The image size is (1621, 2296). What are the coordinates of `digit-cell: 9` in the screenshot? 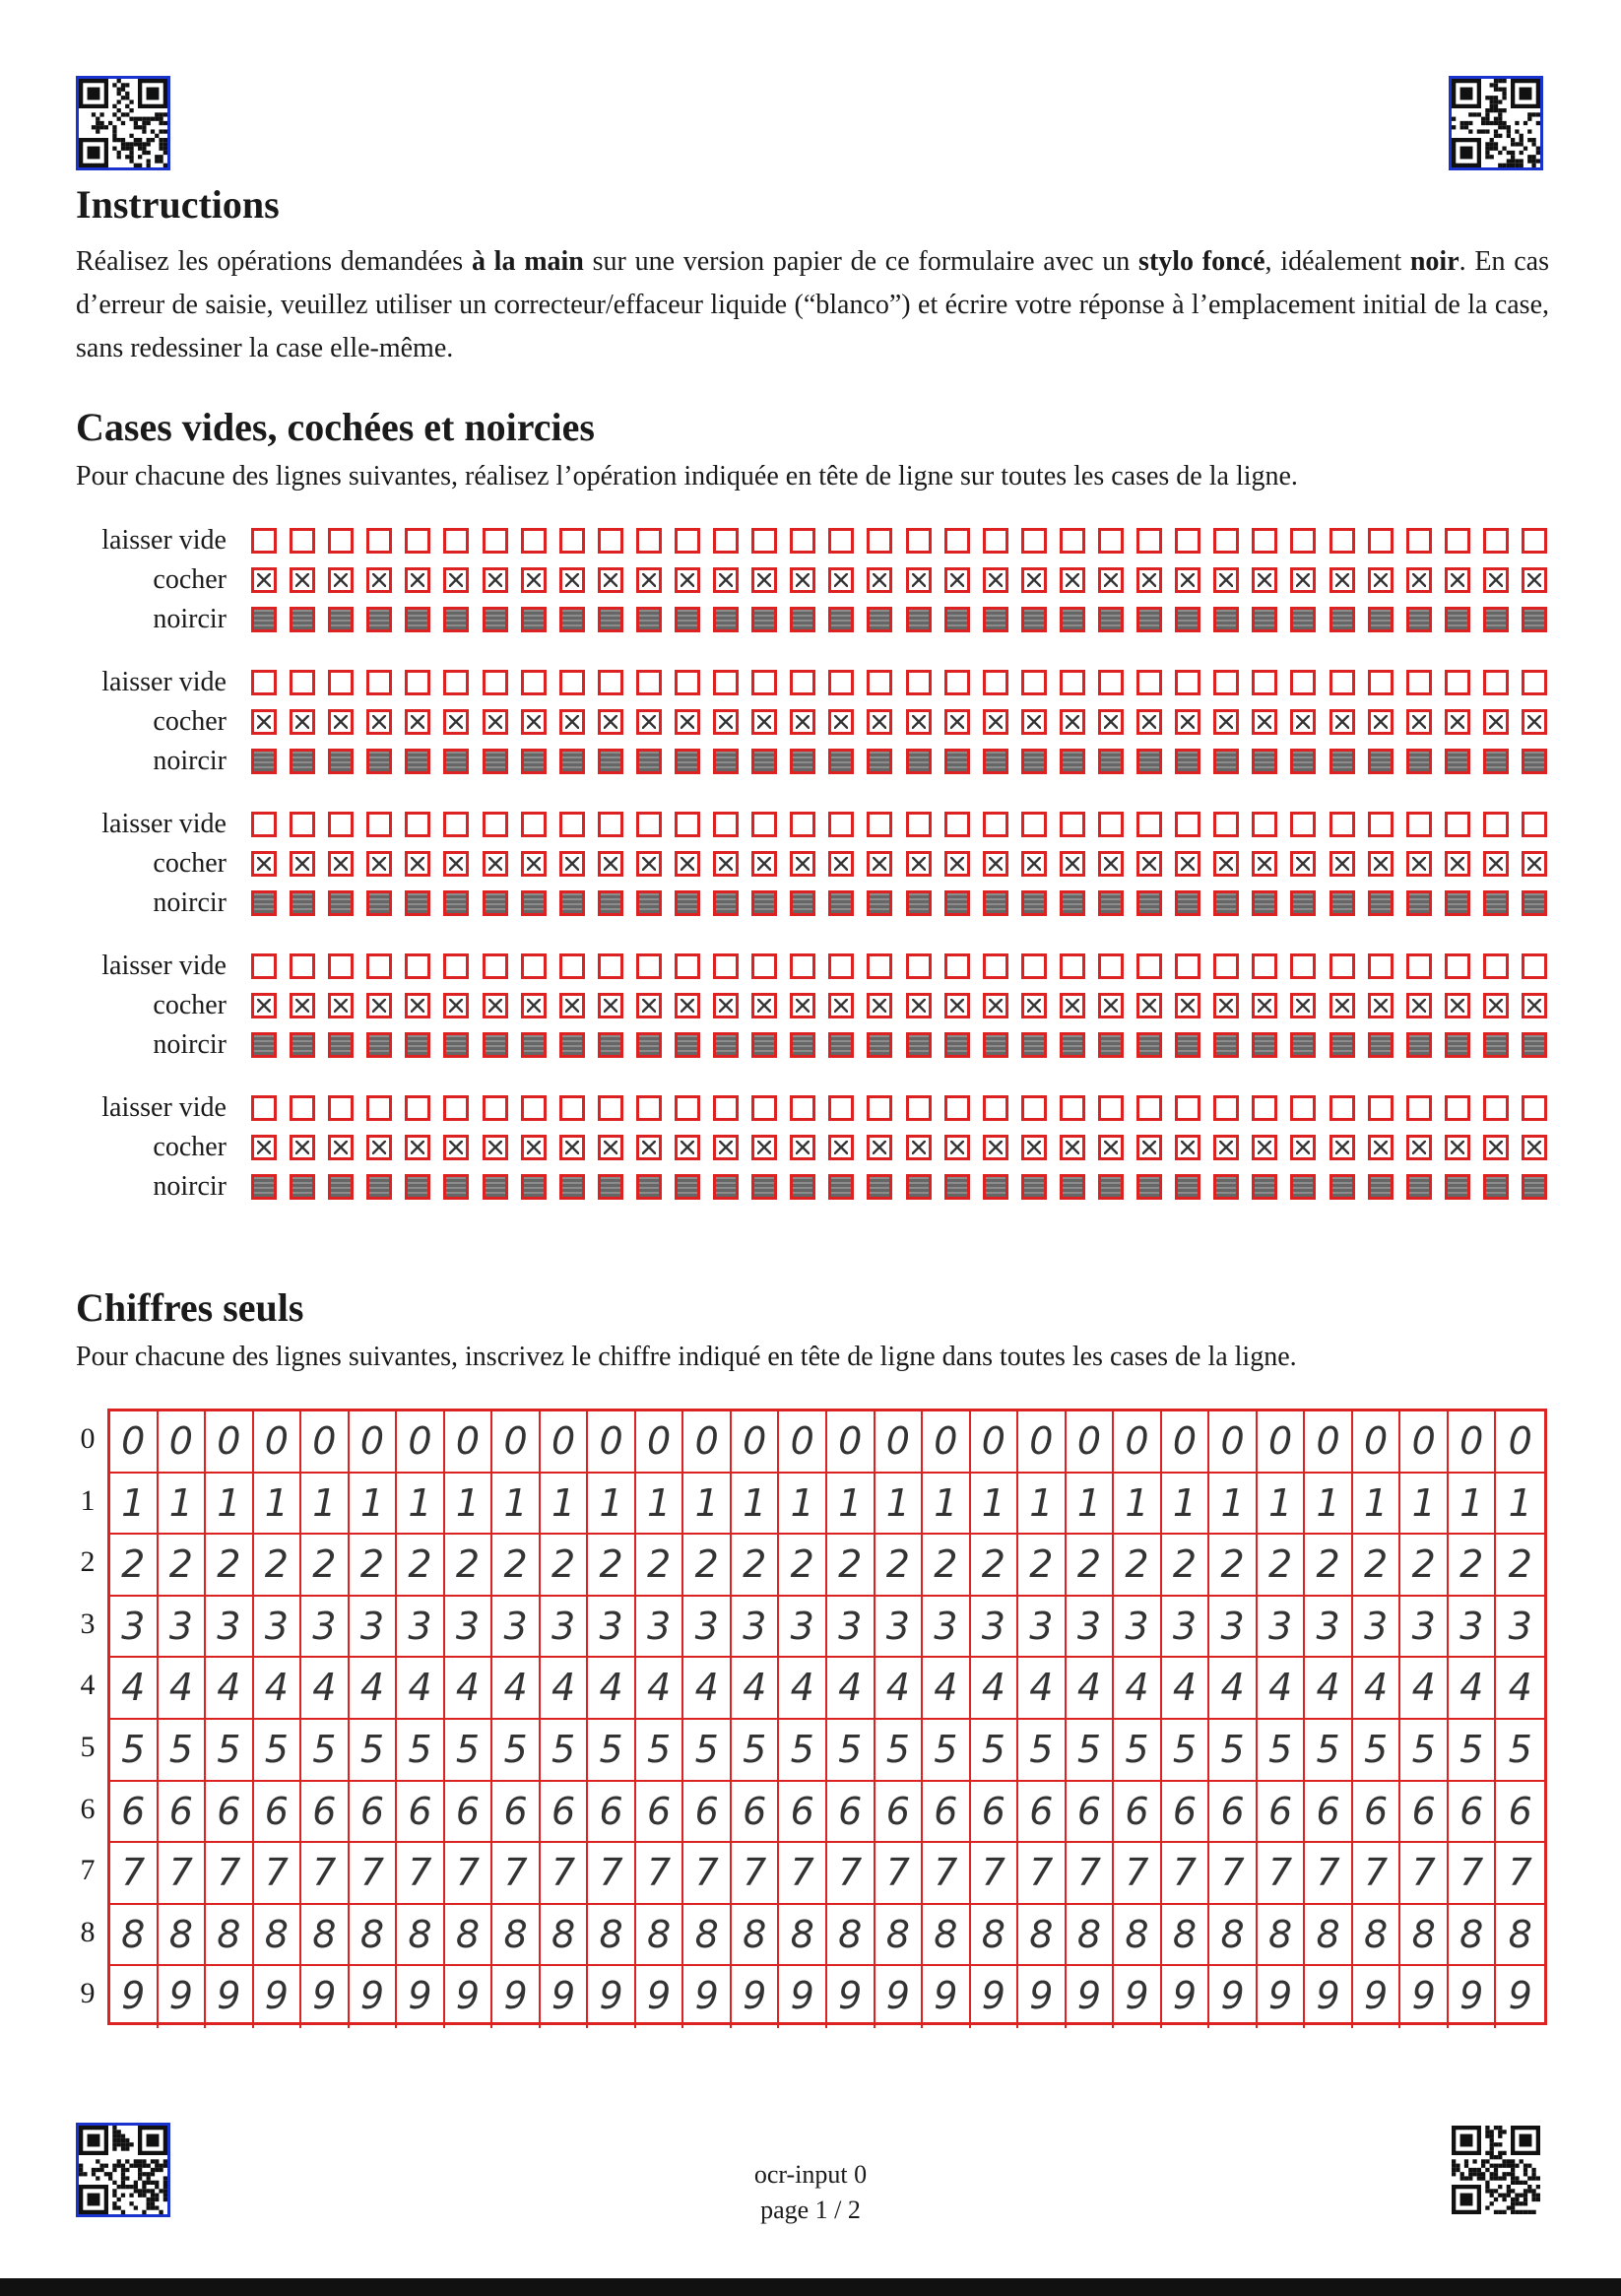 It's located at (1424, 1997).